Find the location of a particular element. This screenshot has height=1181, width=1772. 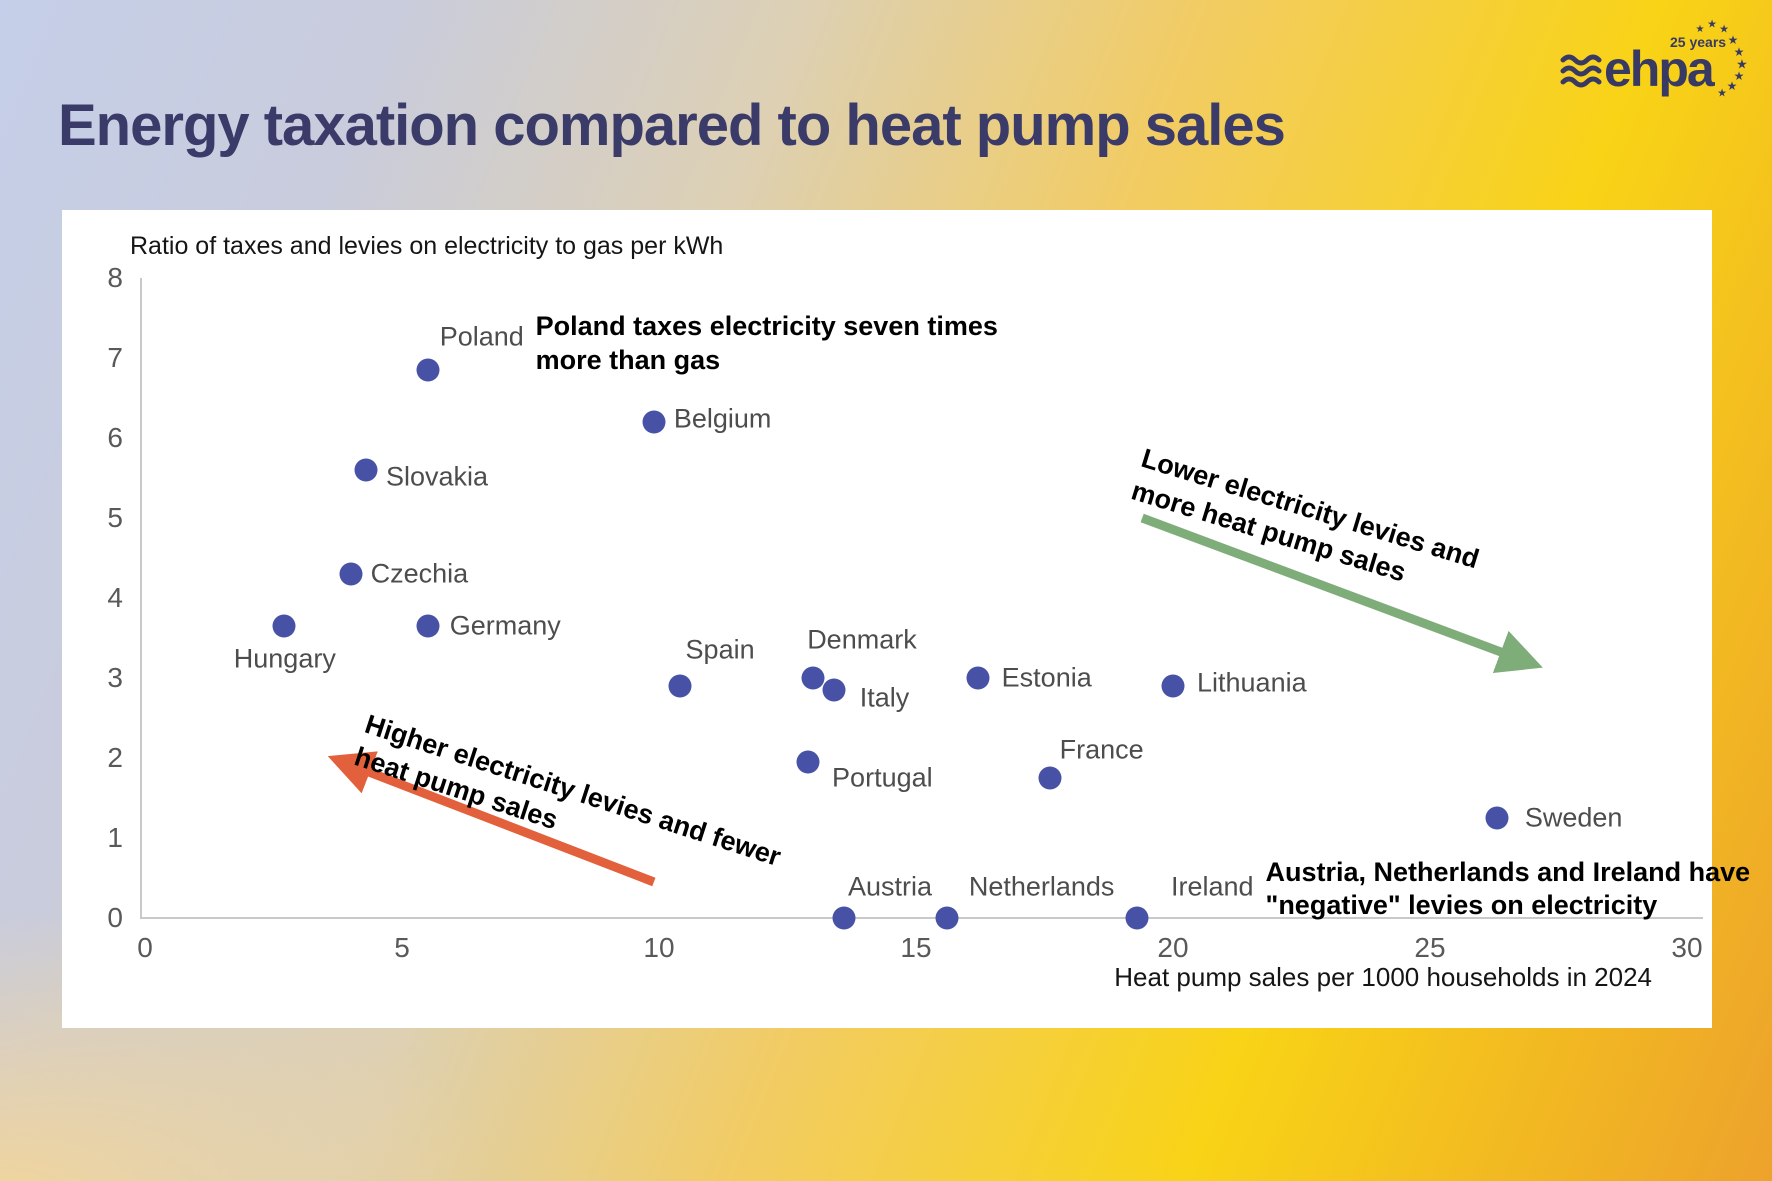

country-label-germany: Germany is located at coordinates (505, 625).